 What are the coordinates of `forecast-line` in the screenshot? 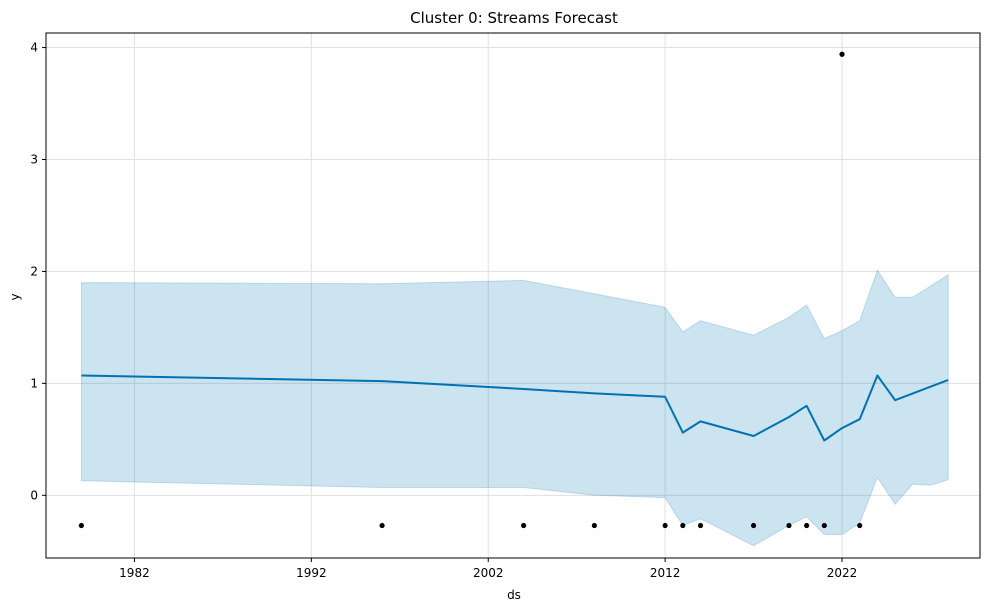 It's located at (515, 408).